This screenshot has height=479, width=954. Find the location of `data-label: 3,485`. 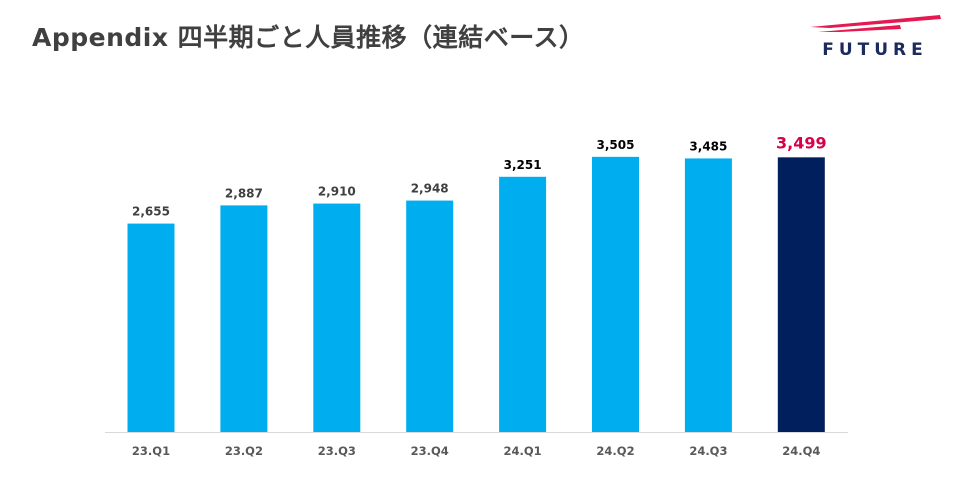

data-label: 3,485 is located at coordinates (708, 146).